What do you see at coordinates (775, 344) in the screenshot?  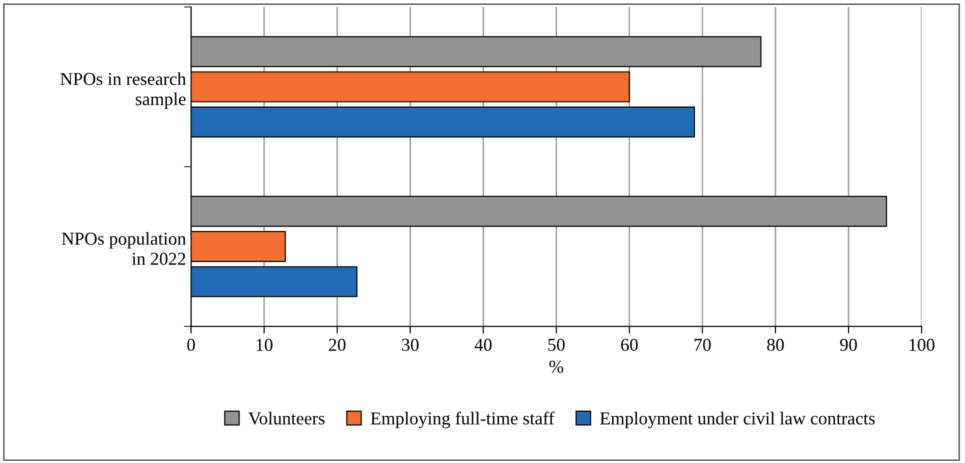 I see `x-tick-label: 80` at bounding box center [775, 344].